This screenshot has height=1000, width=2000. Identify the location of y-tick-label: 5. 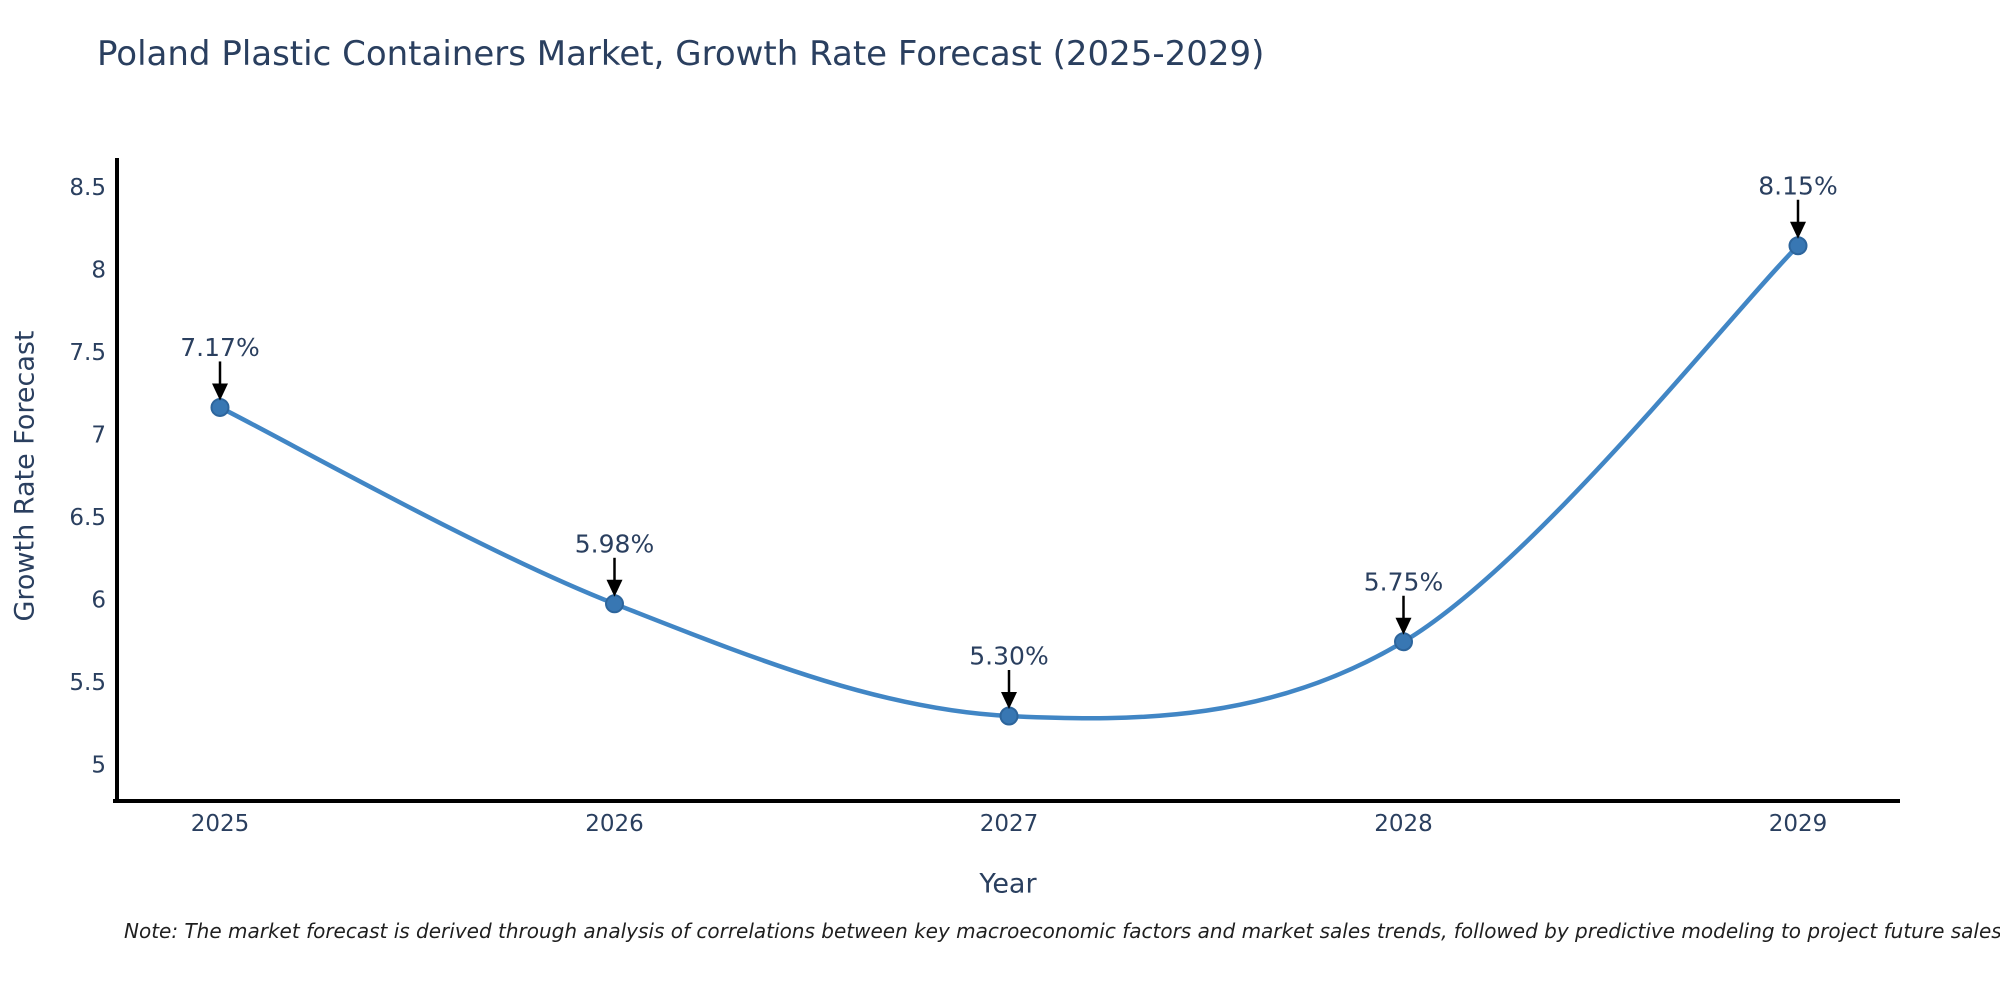
(98, 766).